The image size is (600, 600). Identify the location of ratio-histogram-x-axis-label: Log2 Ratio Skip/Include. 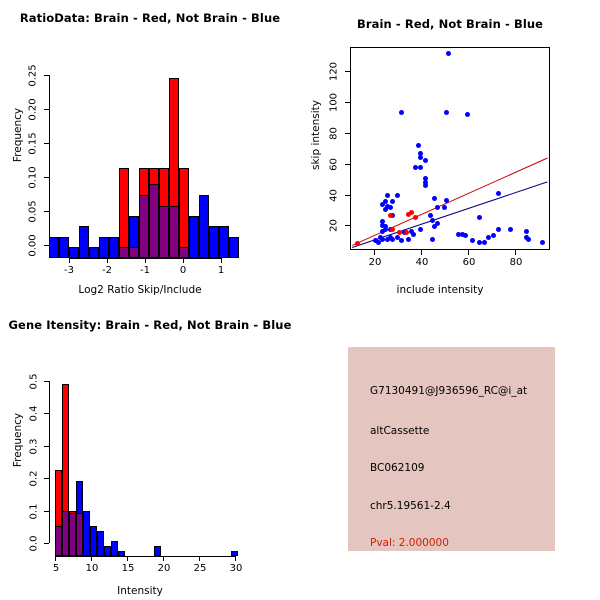
(140, 290).